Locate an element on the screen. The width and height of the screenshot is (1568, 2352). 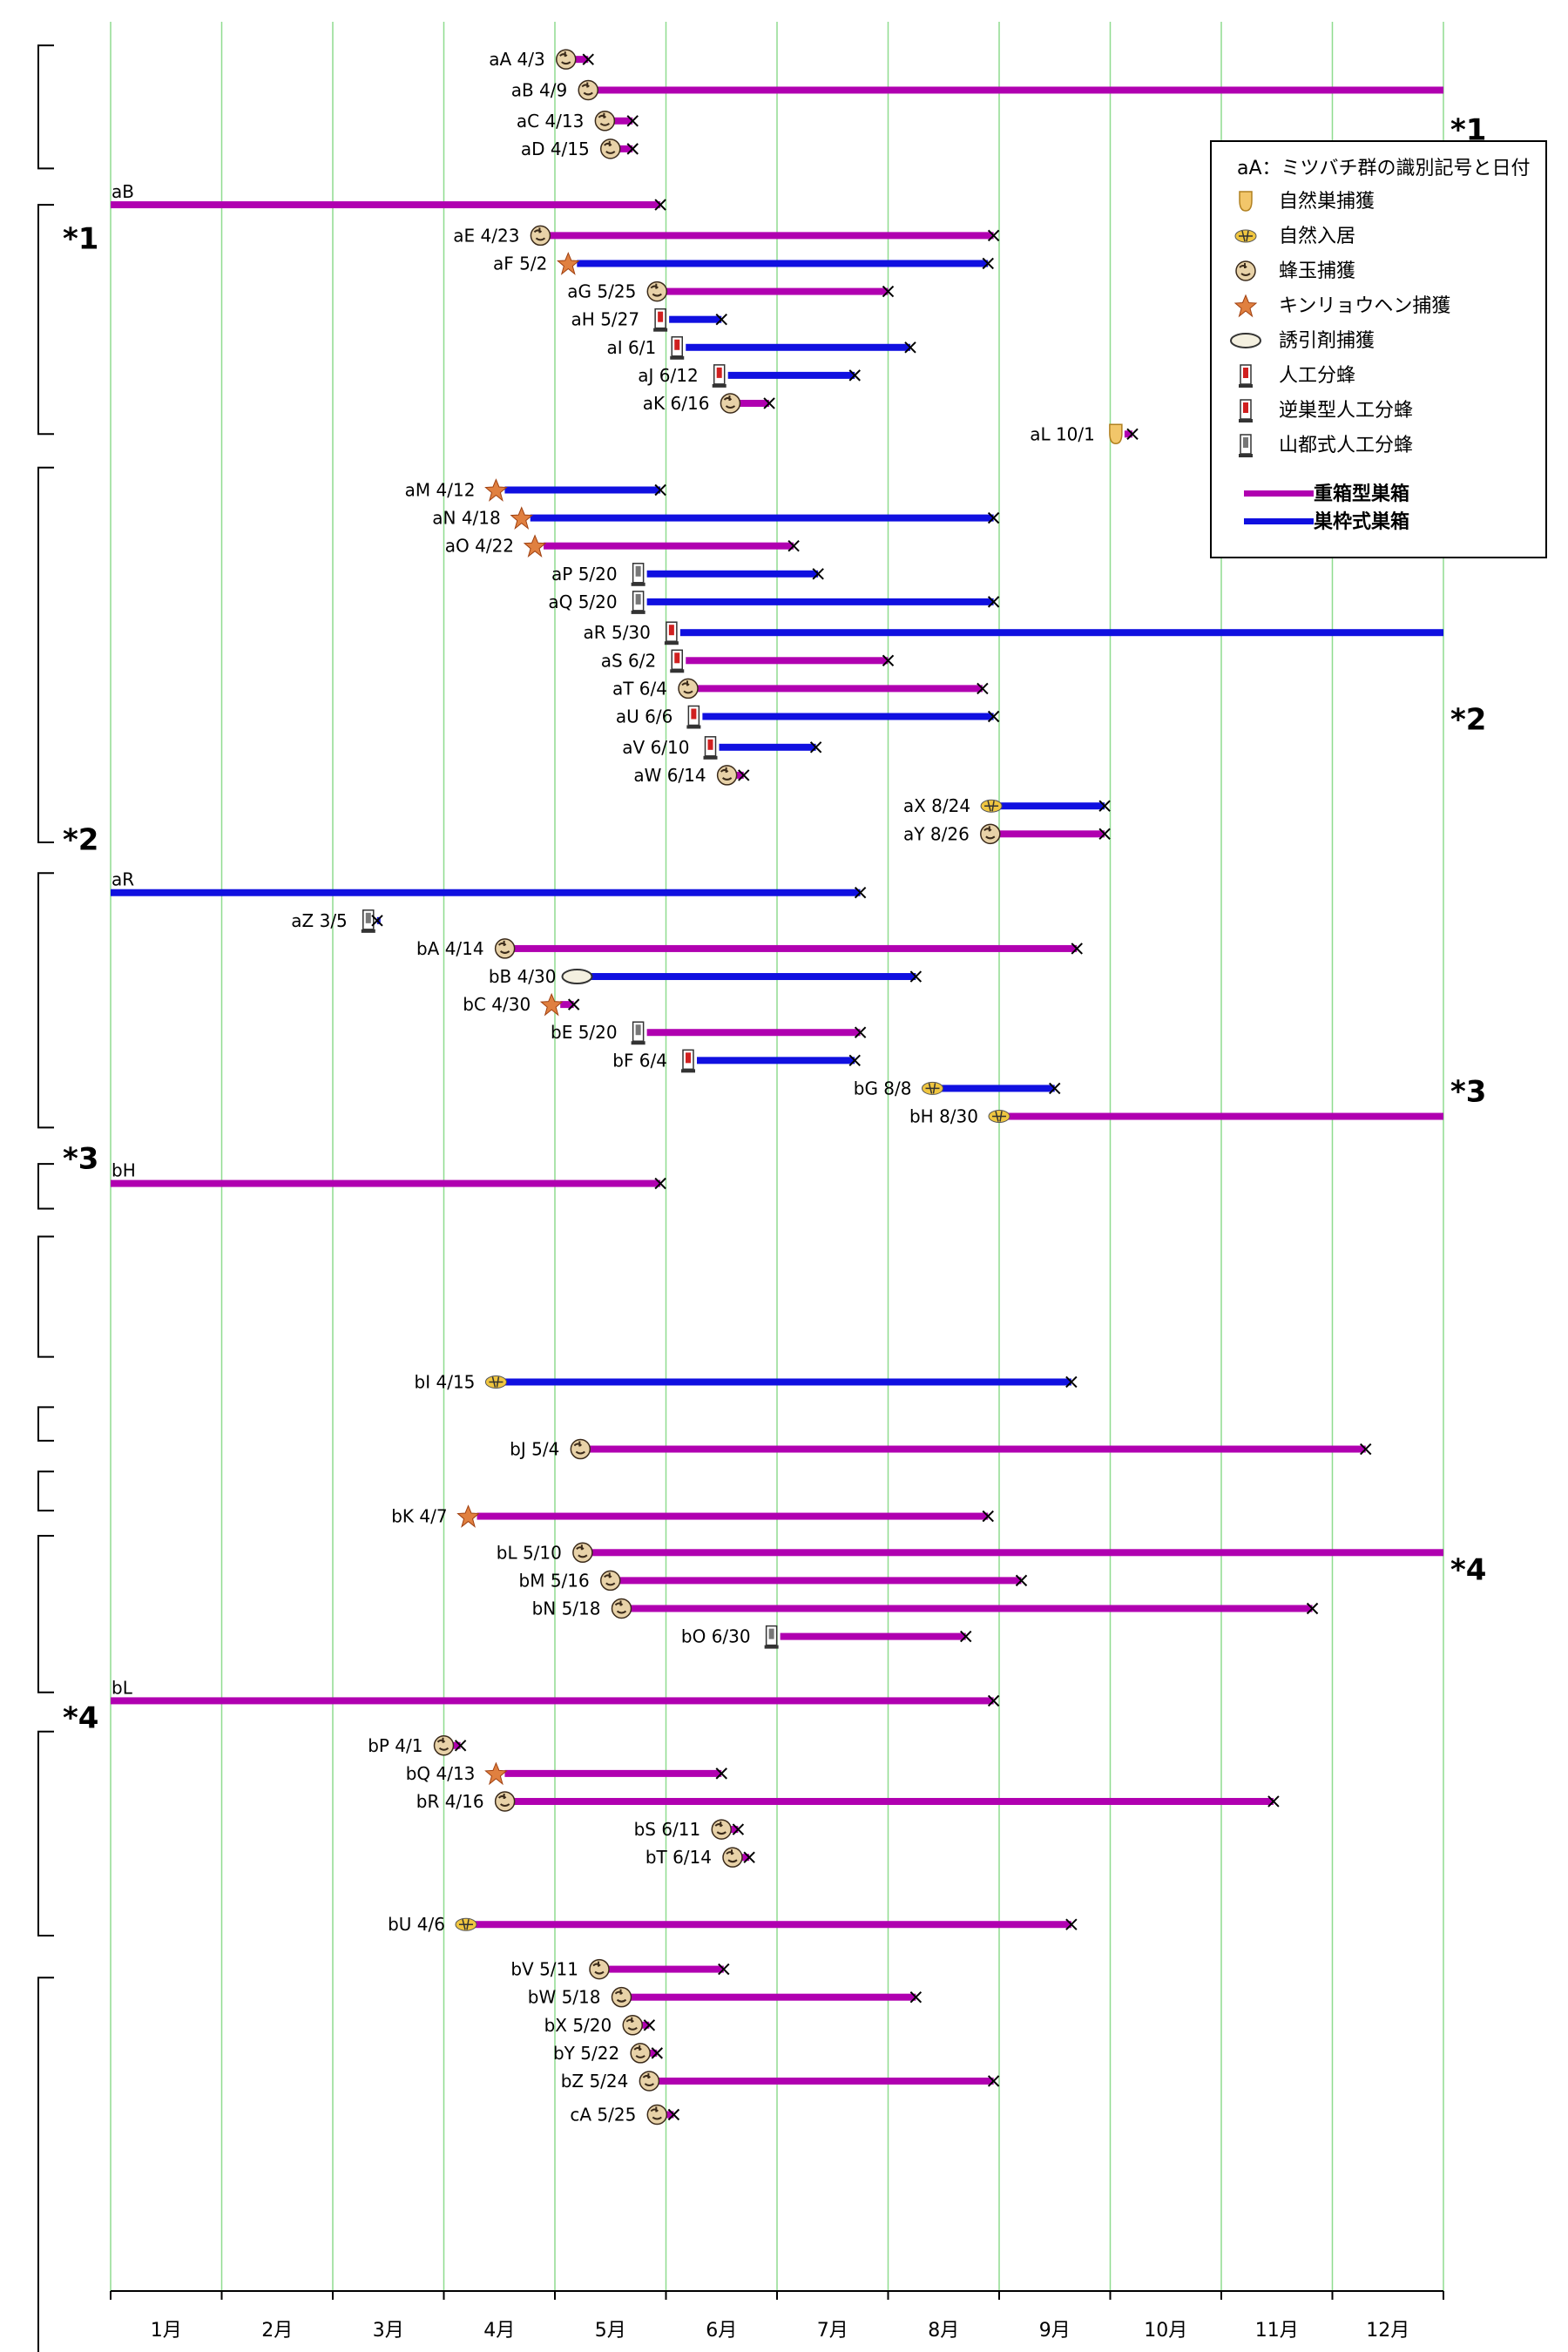
split-yamato-icon-base is located at coordinates (771, 1647).